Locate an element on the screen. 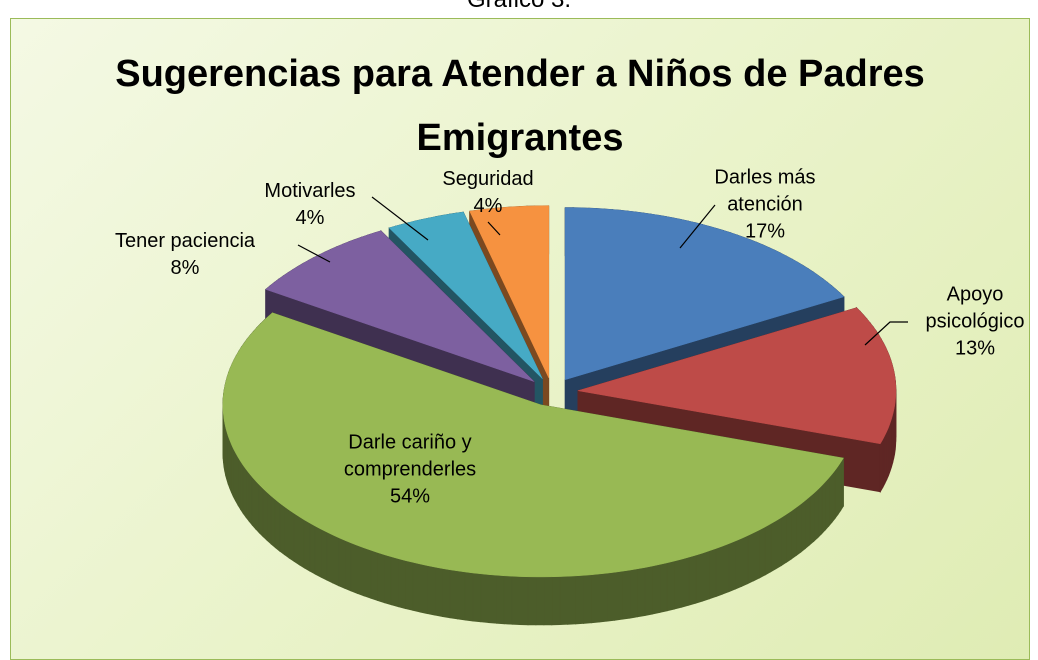  category-label: Darles más atención is located at coordinates (765, 192).